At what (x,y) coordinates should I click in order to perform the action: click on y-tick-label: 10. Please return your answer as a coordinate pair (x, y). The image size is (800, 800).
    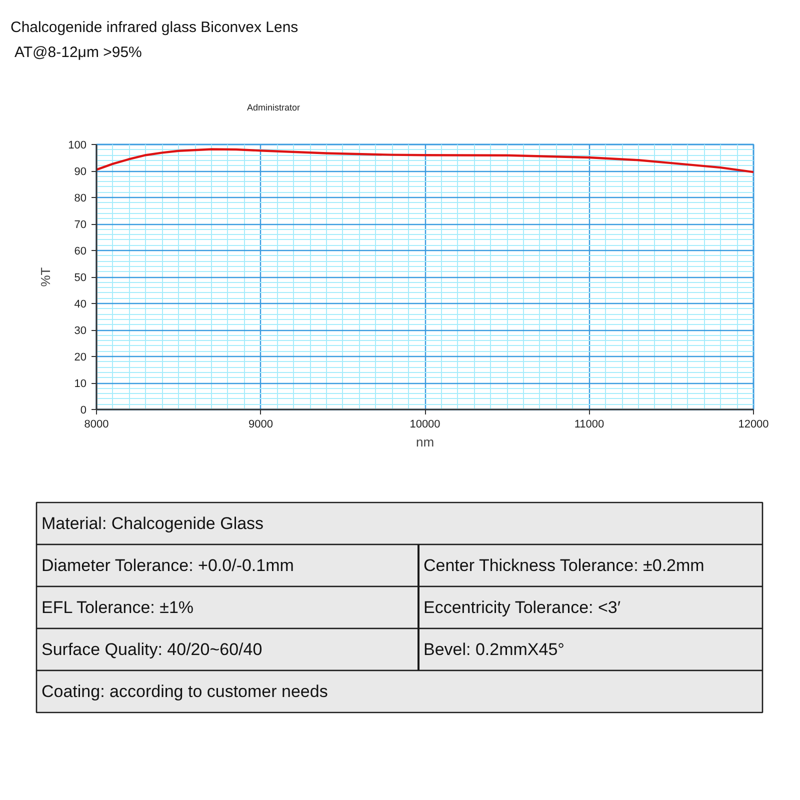
    Looking at the image, I should click on (80, 384).